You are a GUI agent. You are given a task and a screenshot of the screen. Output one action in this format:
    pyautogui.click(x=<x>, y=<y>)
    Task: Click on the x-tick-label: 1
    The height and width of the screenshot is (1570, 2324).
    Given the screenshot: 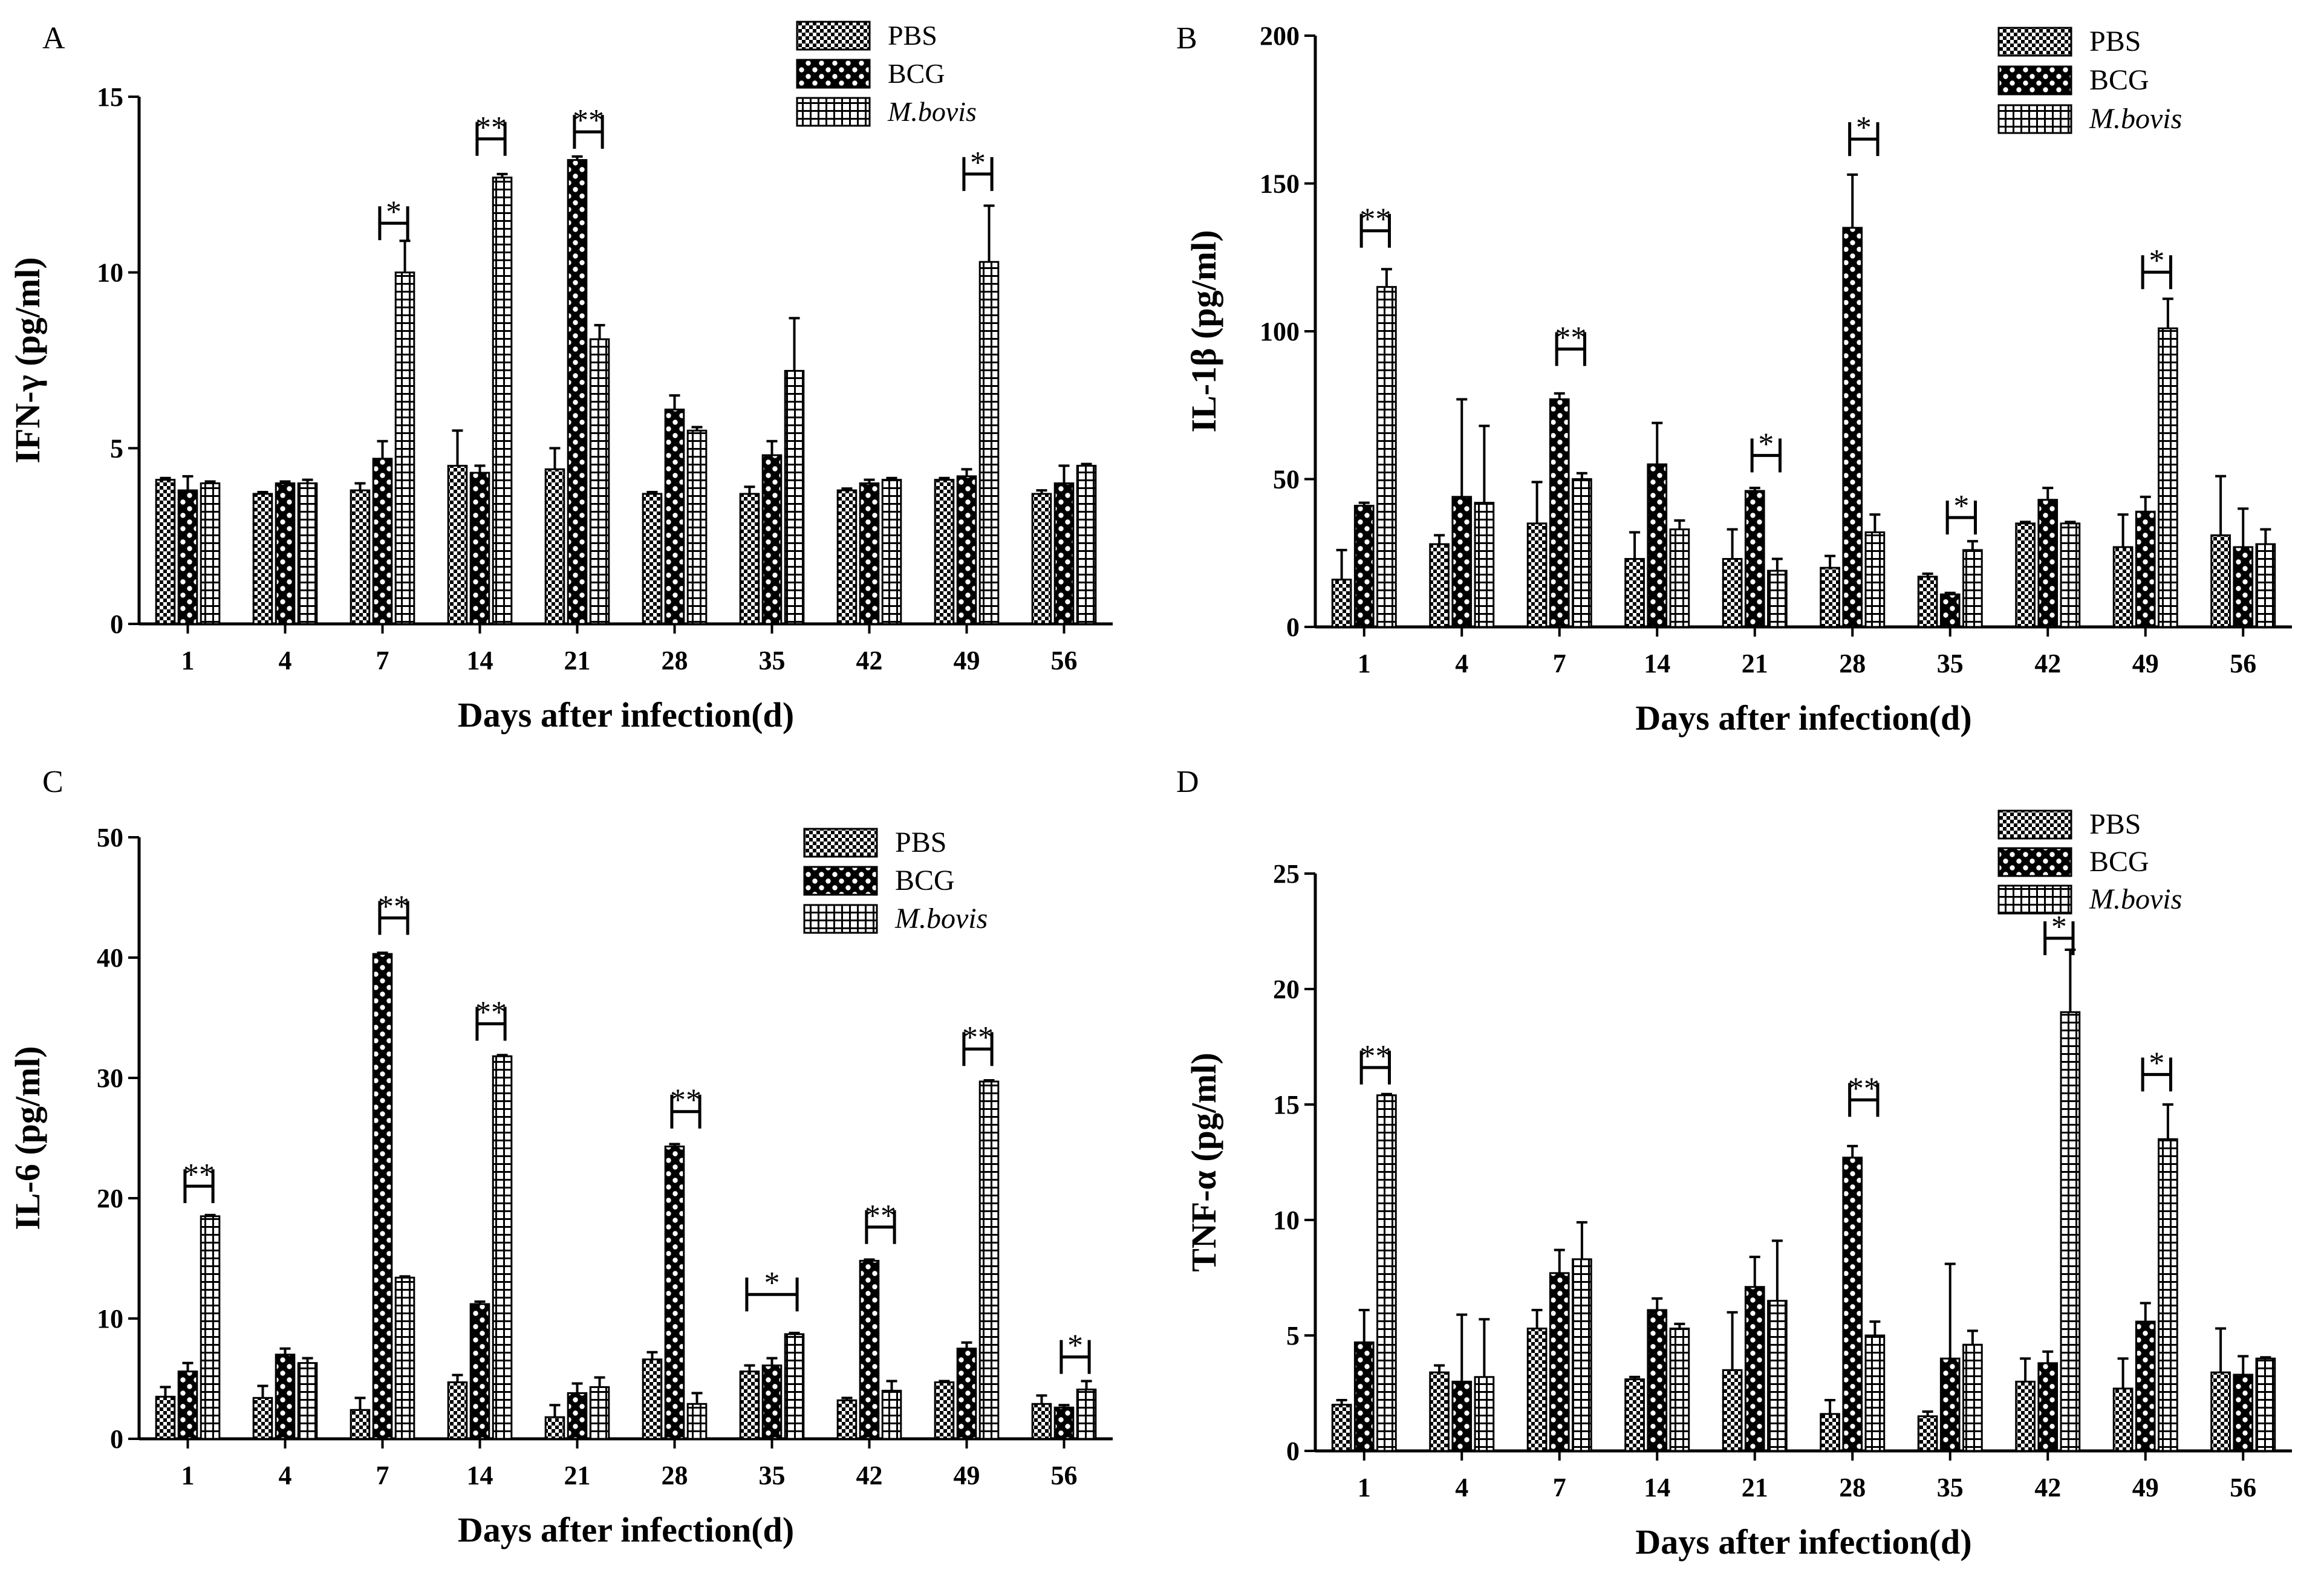 What is the action you would take?
    pyautogui.click(x=188, y=660)
    